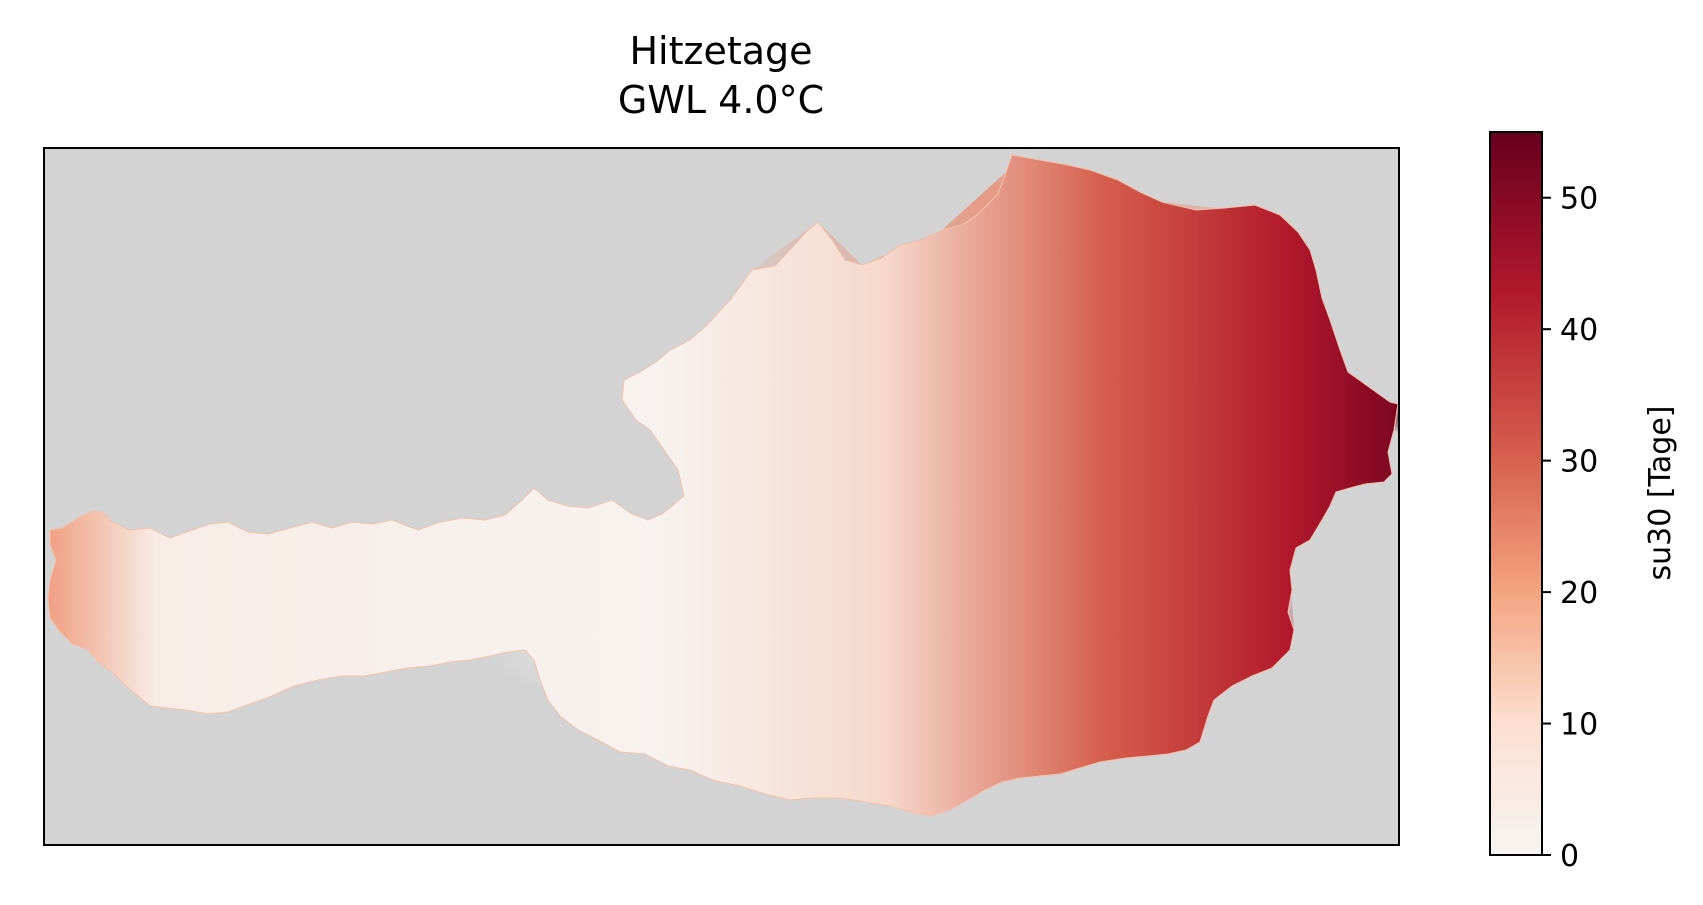  I want to click on chart-title-line-1: Hitzetage, so click(720, 51).